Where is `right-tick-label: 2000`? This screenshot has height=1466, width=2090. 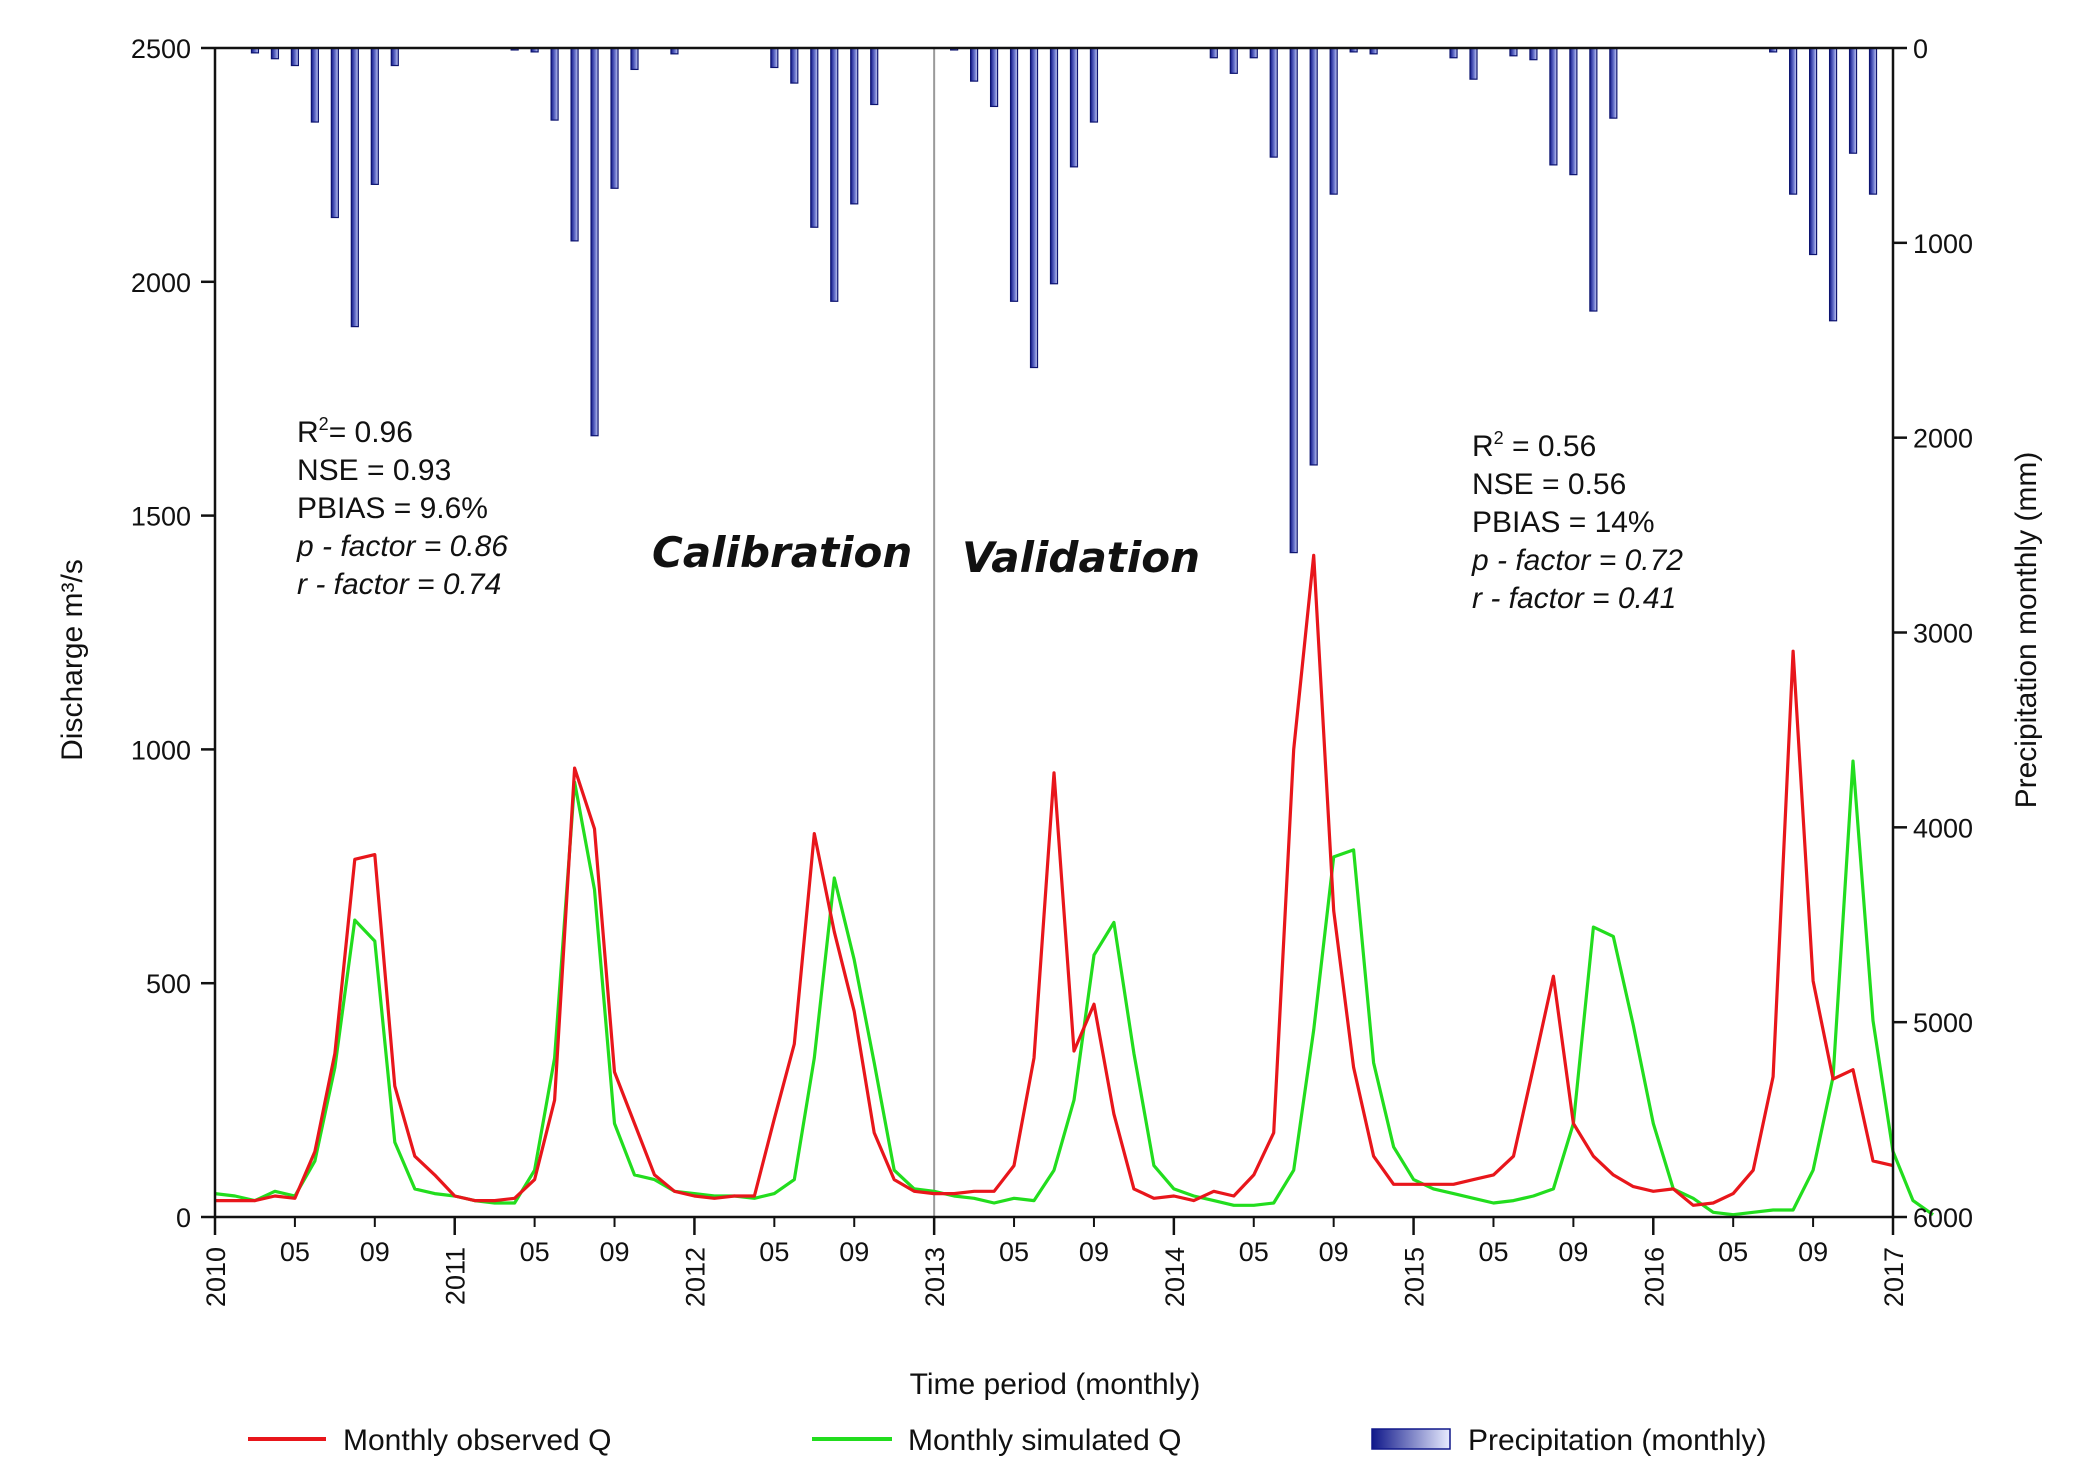 right-tick-label: 2000 is located at coordinates (1943, 439).